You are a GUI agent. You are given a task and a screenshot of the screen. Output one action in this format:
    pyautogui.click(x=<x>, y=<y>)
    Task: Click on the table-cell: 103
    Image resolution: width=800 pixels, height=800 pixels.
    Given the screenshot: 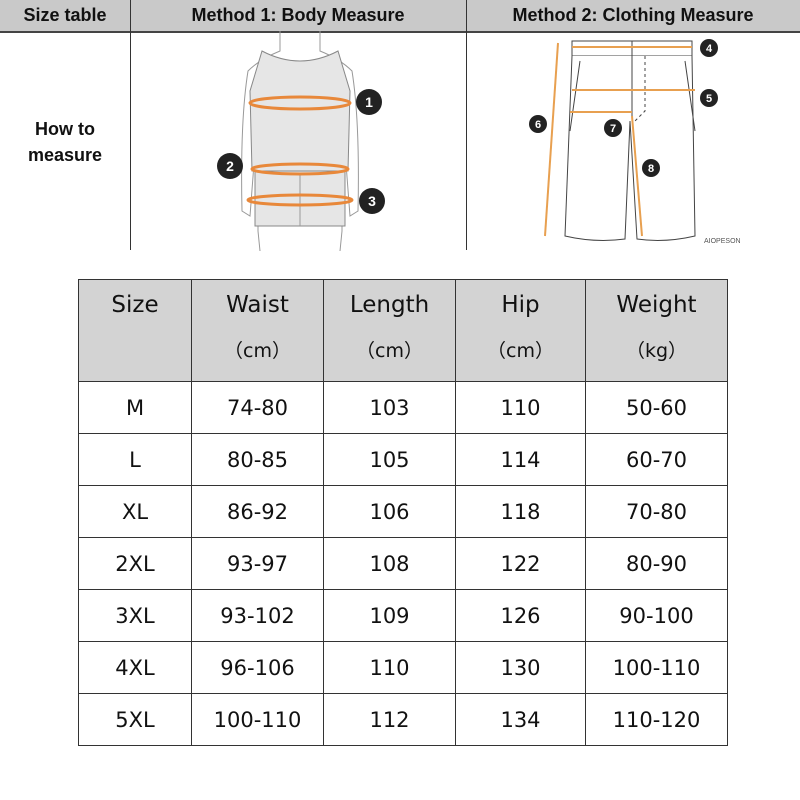 What is the action you would take?
    pyautogui.click(x=389, y=407)
    